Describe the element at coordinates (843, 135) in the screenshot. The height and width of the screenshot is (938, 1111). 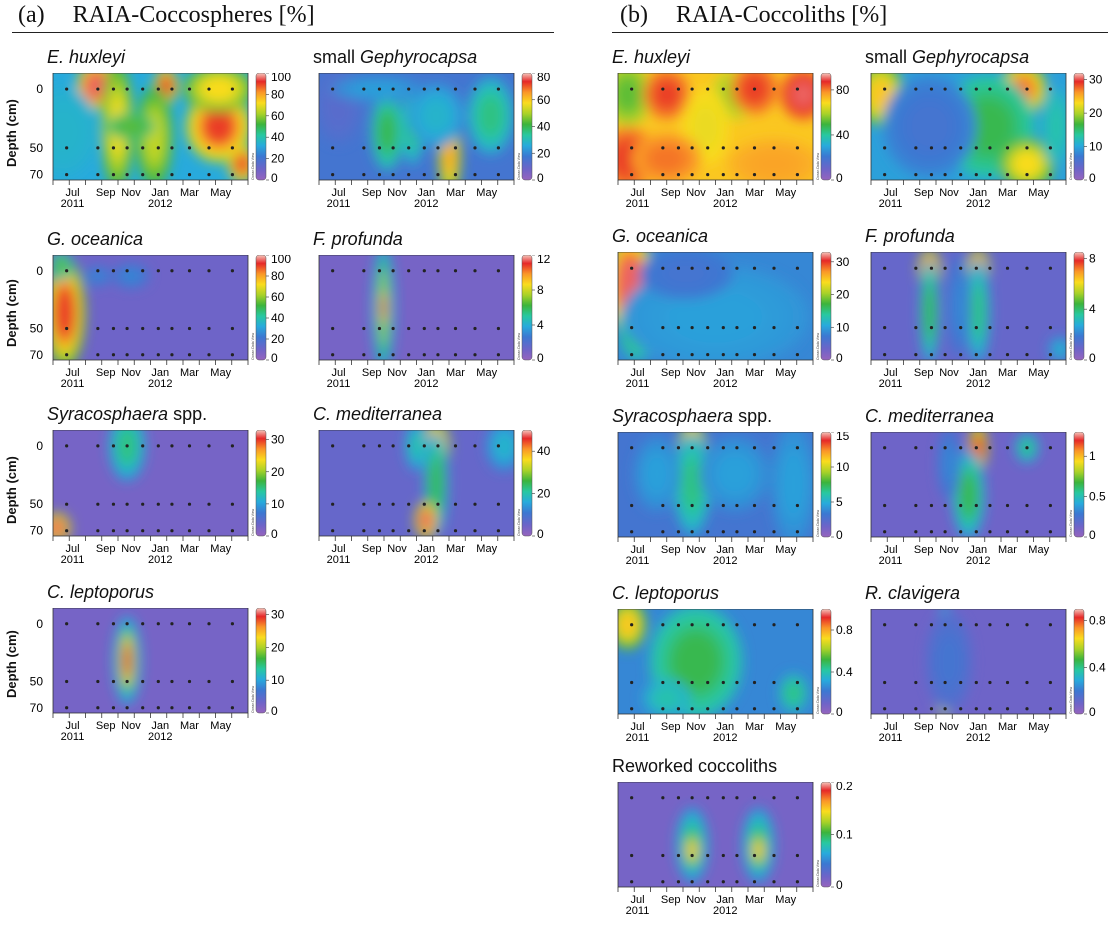
I see `colorbar-tick-label: 40` at that location.